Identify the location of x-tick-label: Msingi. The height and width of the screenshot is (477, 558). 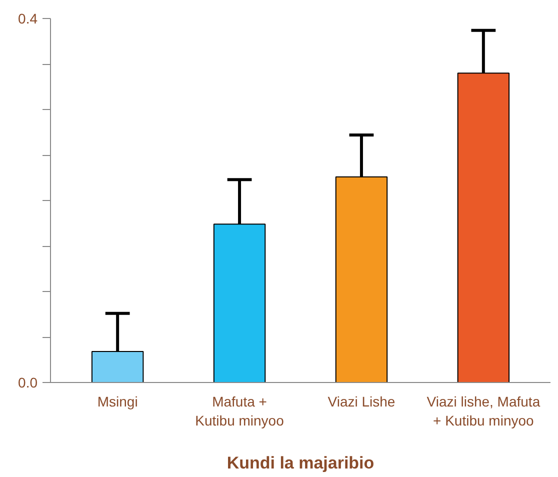
(117, 402).